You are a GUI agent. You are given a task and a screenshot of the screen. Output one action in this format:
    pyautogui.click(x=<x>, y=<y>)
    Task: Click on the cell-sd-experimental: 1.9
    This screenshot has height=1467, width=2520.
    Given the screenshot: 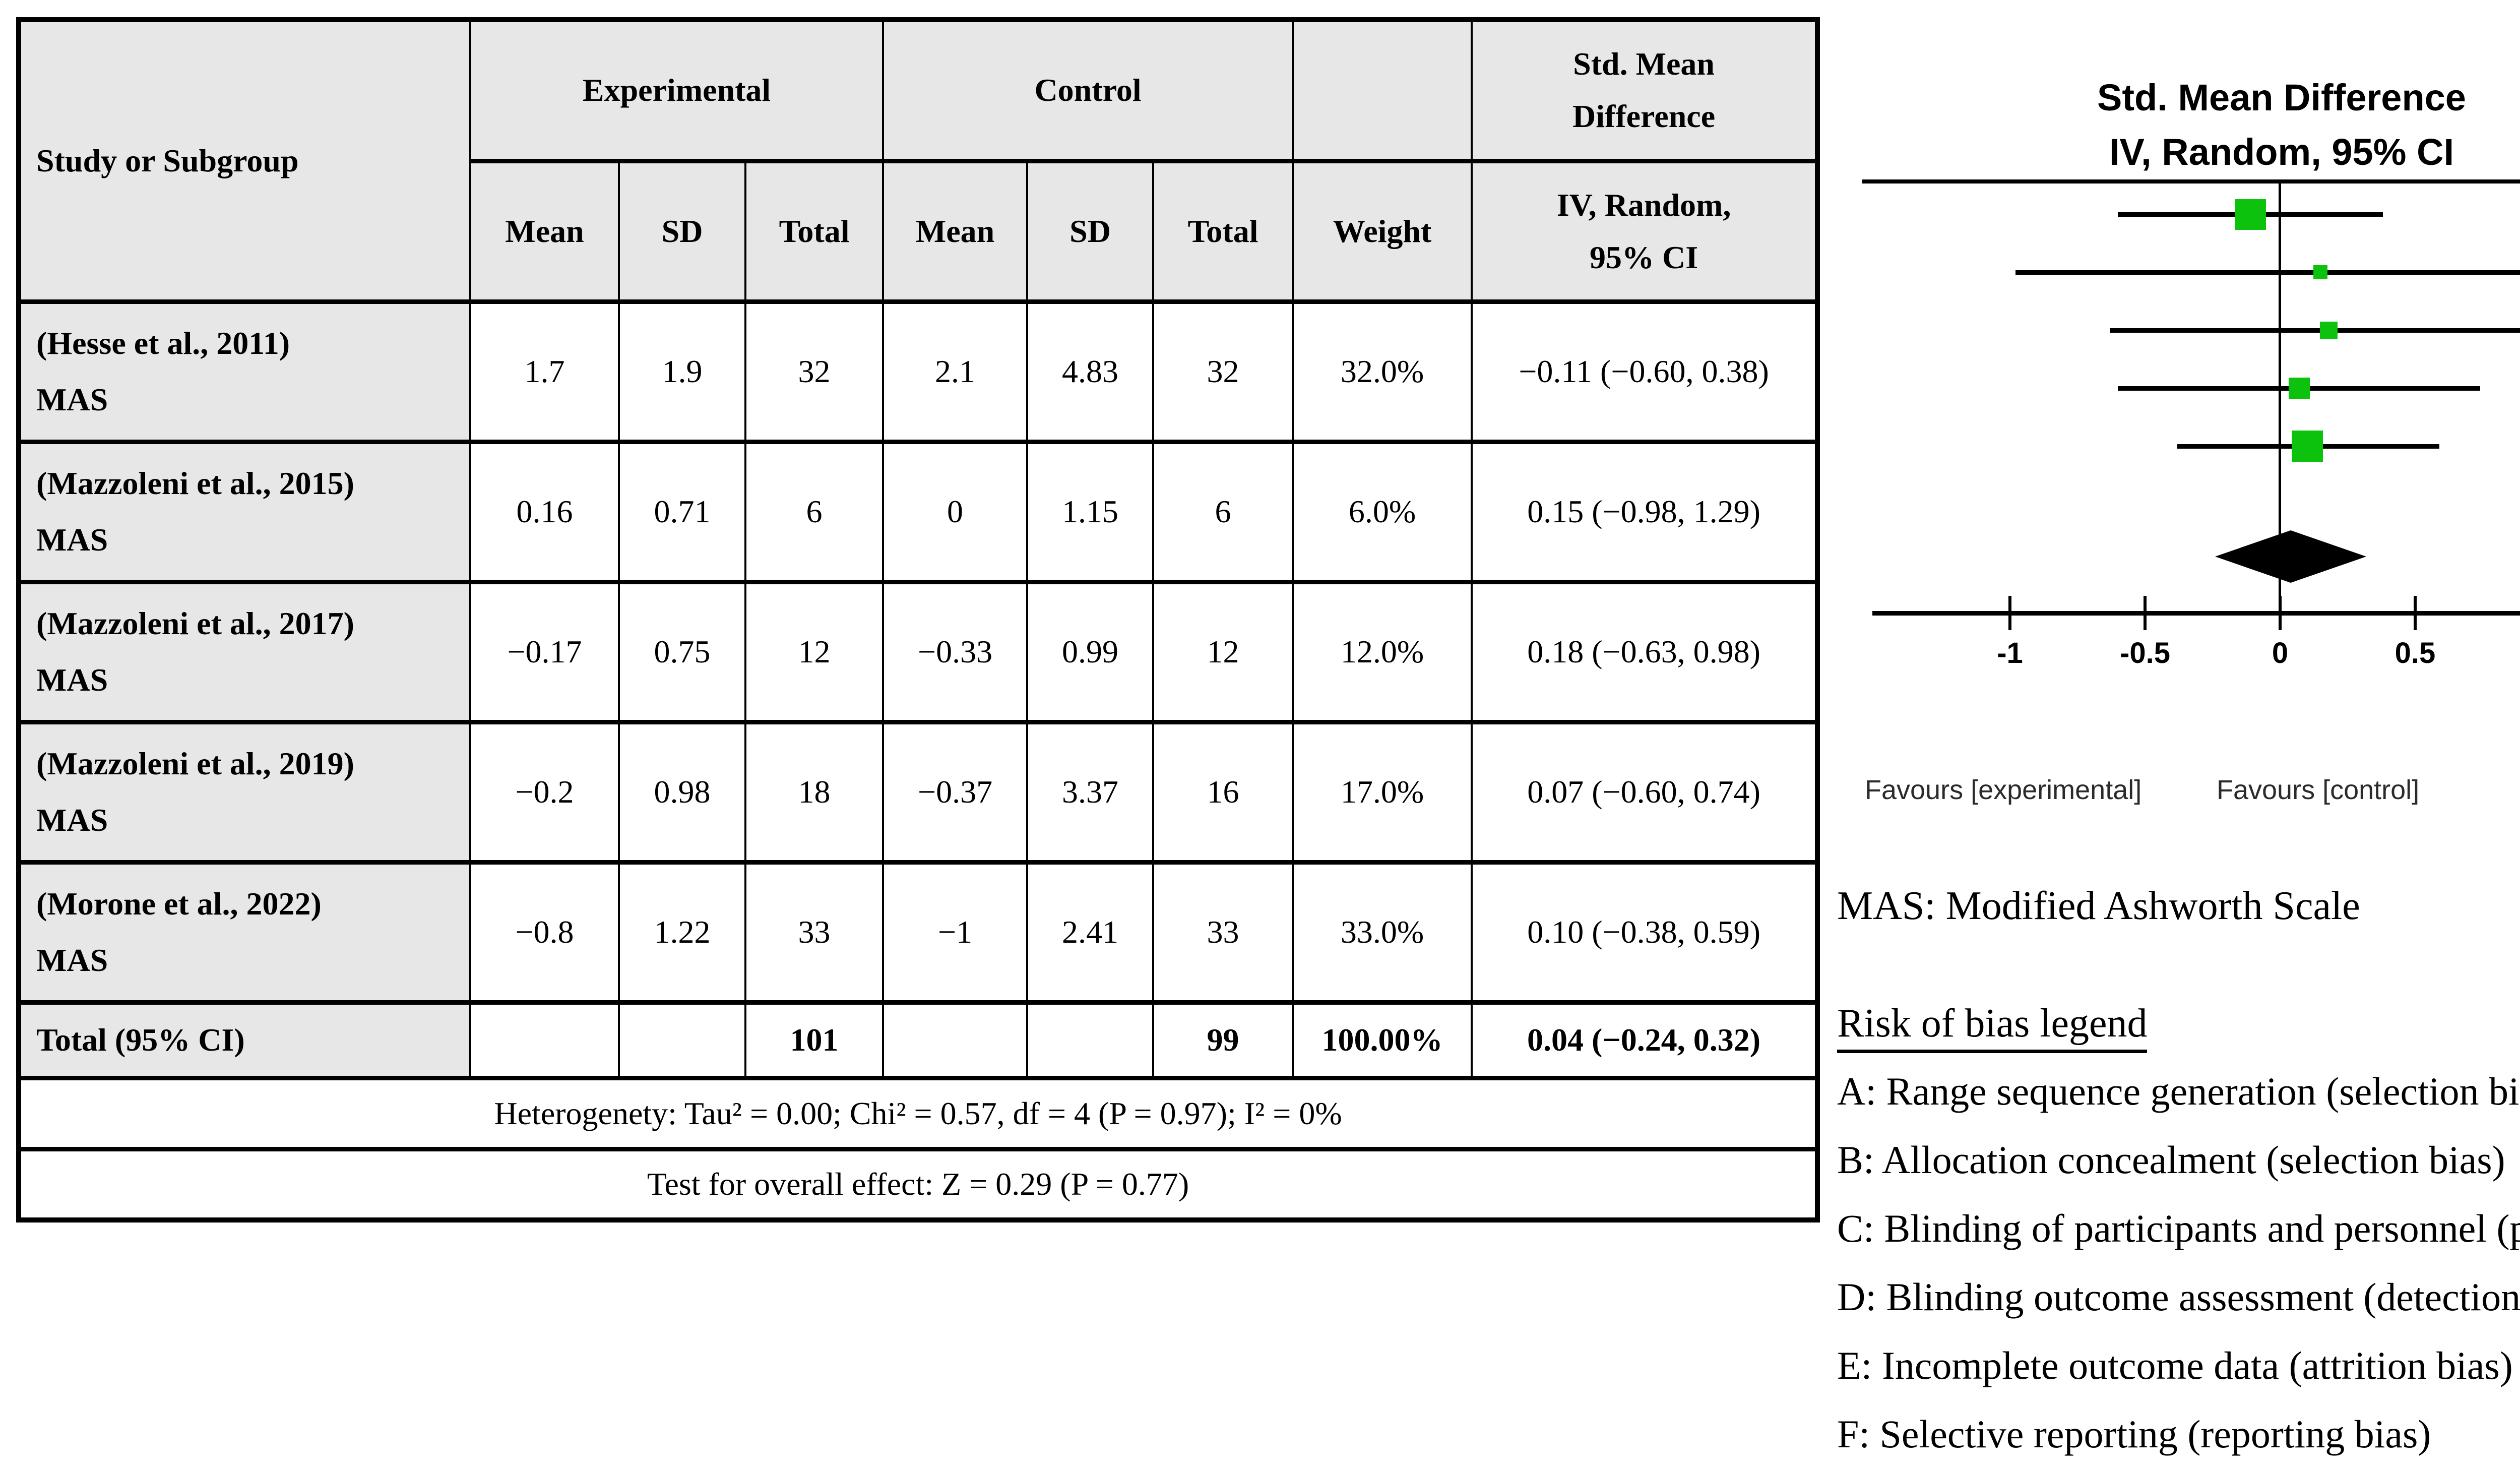 What is the action you would take?
    pyautogui.click(x=682, y=371)
    